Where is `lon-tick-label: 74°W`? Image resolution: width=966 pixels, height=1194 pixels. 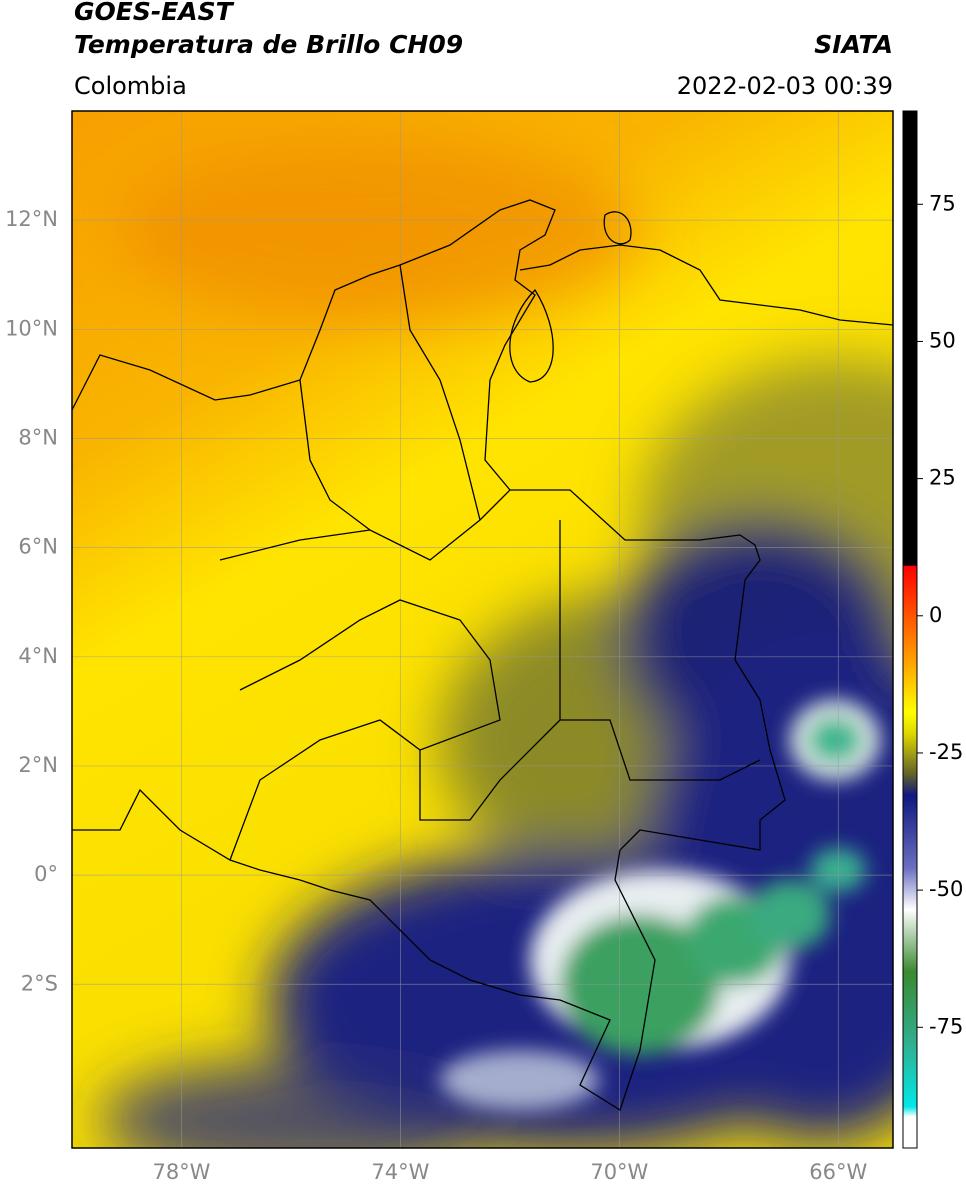 lon-tick-label: 74°W is located at coordinates (400, 1172).